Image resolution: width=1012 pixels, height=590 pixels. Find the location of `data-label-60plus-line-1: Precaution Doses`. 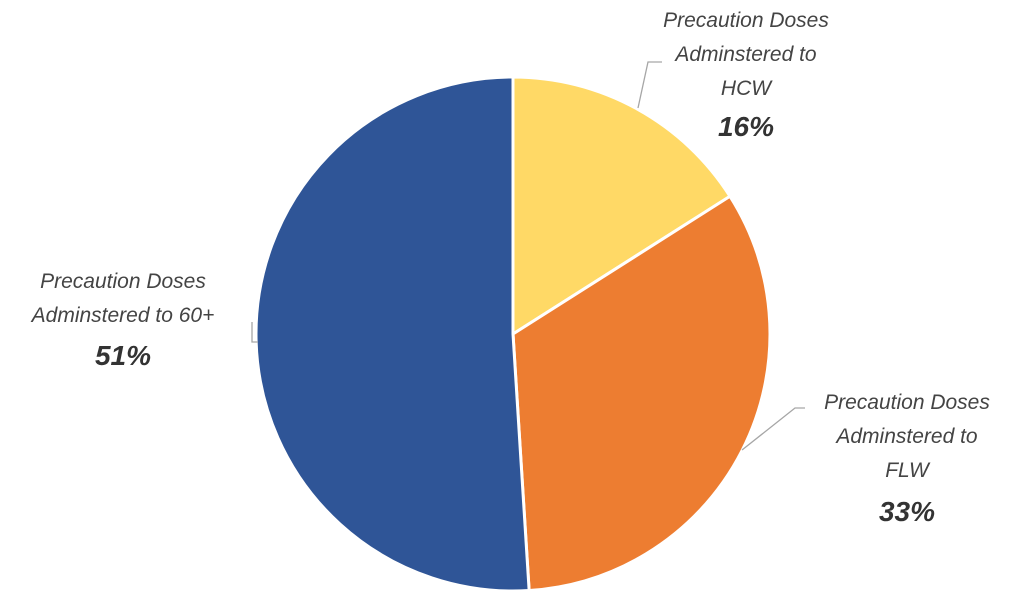

data-label-60plus-line-1: Precaution Doses is located at coordinates (123, 281).